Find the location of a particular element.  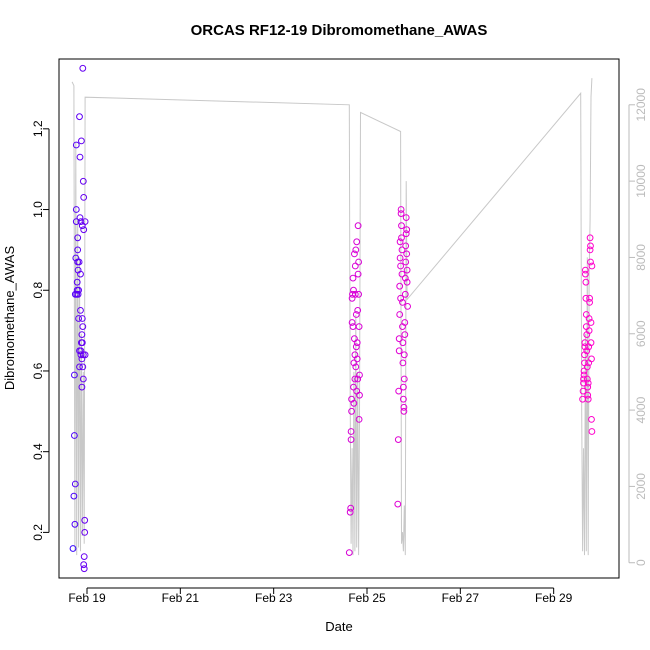

y-tick-label: 1.2 is located at coordinates (38, 128).